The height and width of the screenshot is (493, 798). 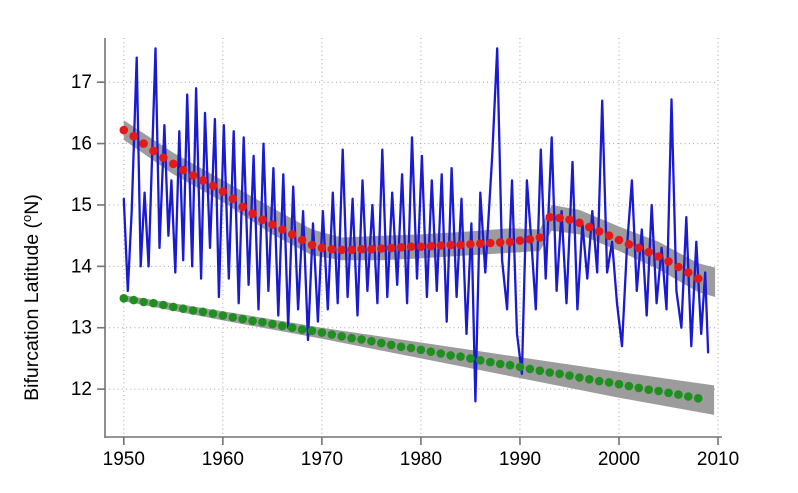 I want to click on x-tick-label: 2000, so click(x=619, y=459).